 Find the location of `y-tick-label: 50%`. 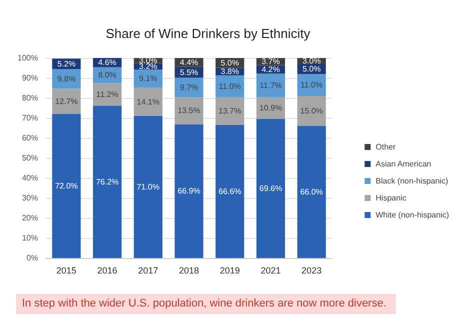

y-tick-label: 50% is located at coordinates (30, 158).